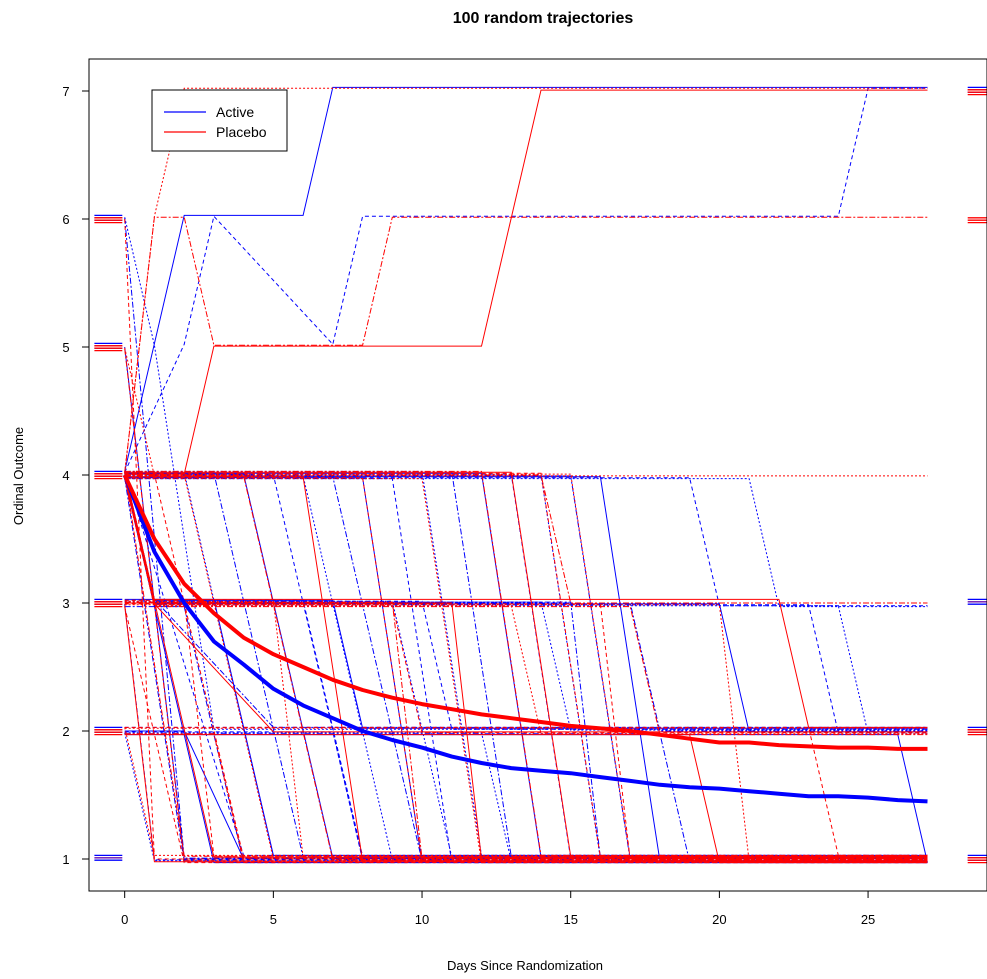  Describe the element at coordinates (498, 908) in the screenshot. I see `x-axis: 0 5 10 15 20 25` at that location.